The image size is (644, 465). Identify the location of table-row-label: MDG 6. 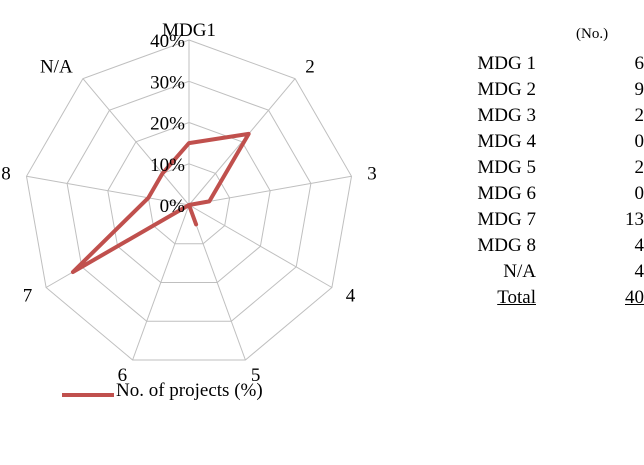
(506, 193).